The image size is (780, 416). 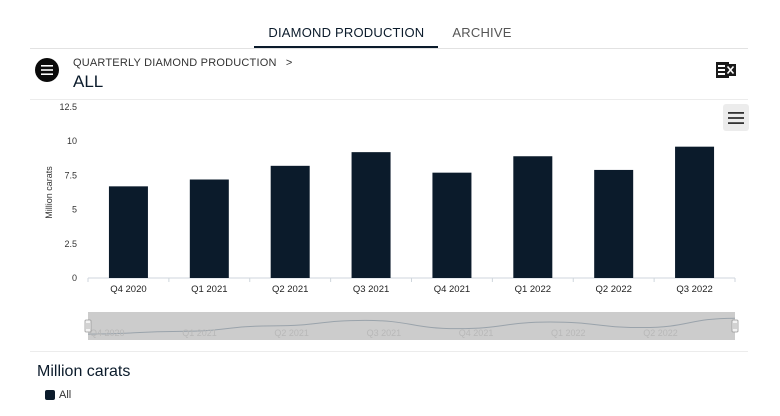 What do you see at coordinates (291, 333) in the screenshot?
I see `navigator-label: Q2 2021` at bounding box center [291, 333].